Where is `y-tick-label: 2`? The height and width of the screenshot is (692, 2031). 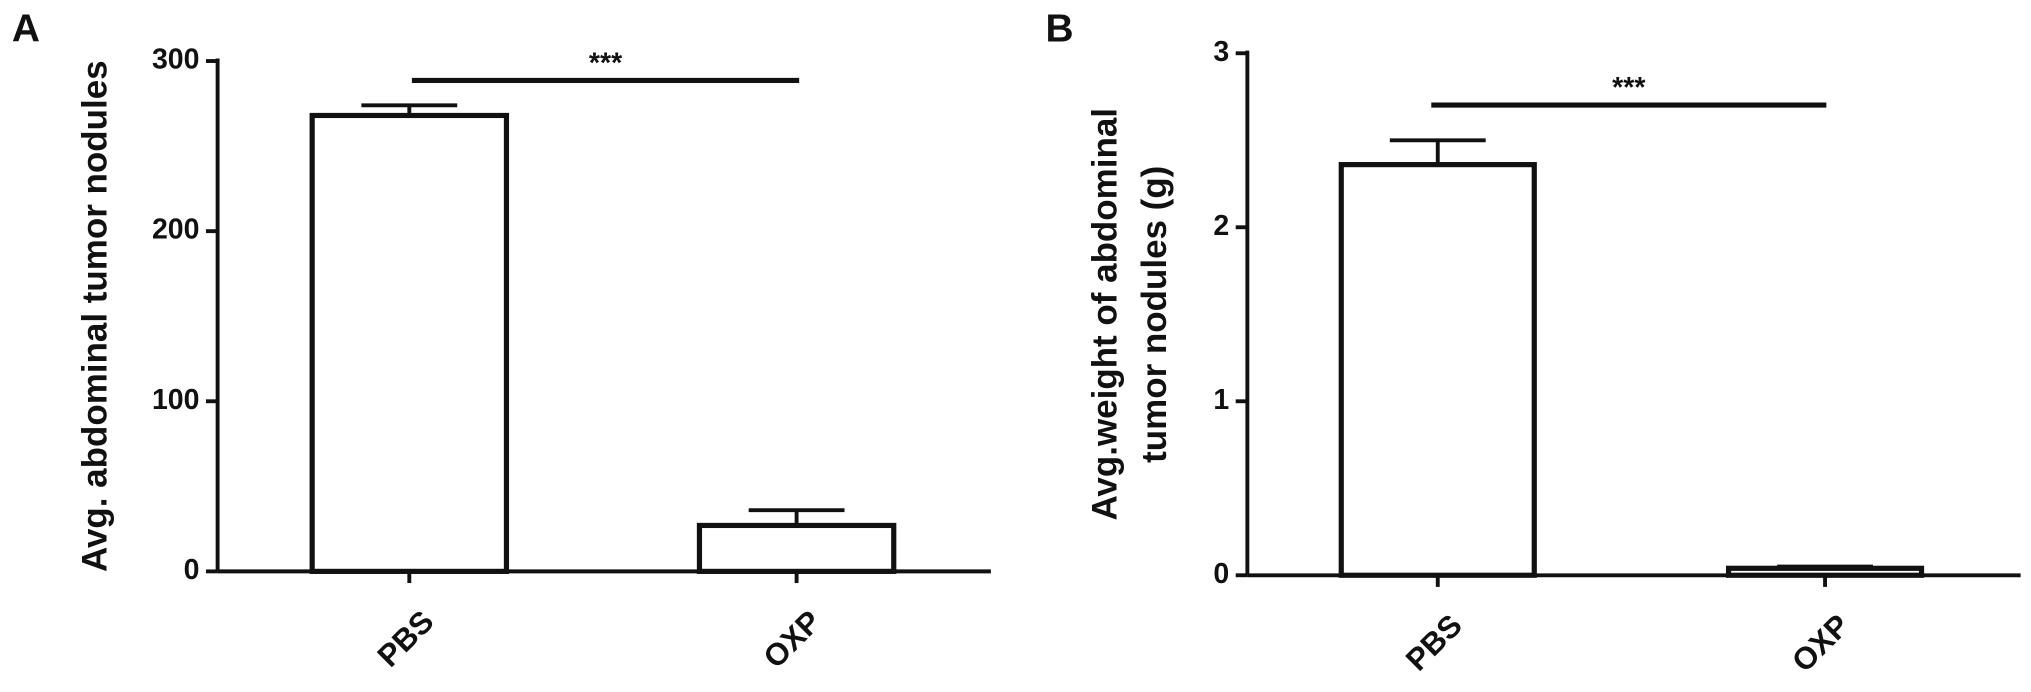
y-tick-label: 2 is located at coordinates (1221, 226).